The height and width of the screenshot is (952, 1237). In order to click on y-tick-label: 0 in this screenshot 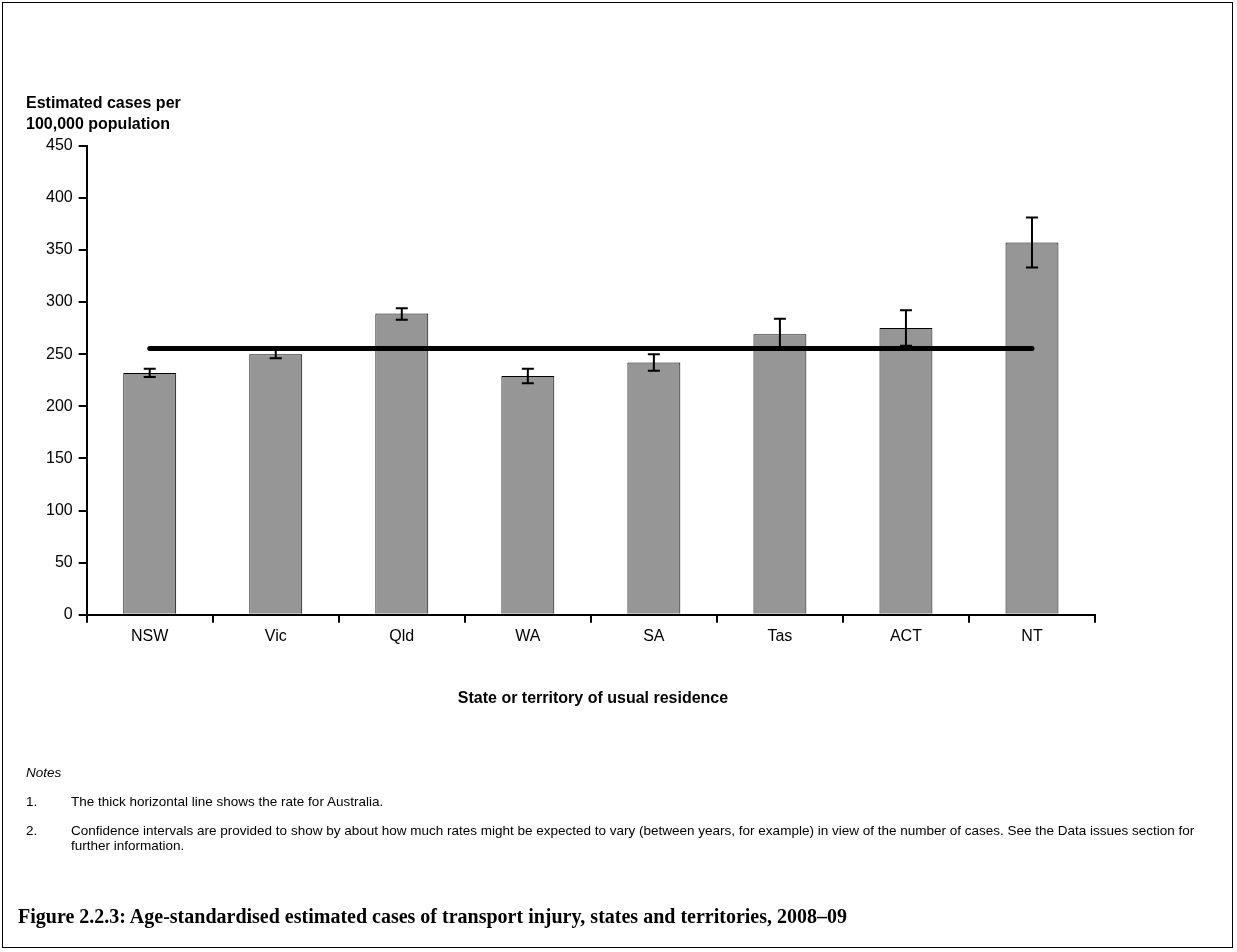, I will do `click(68, 614)`.